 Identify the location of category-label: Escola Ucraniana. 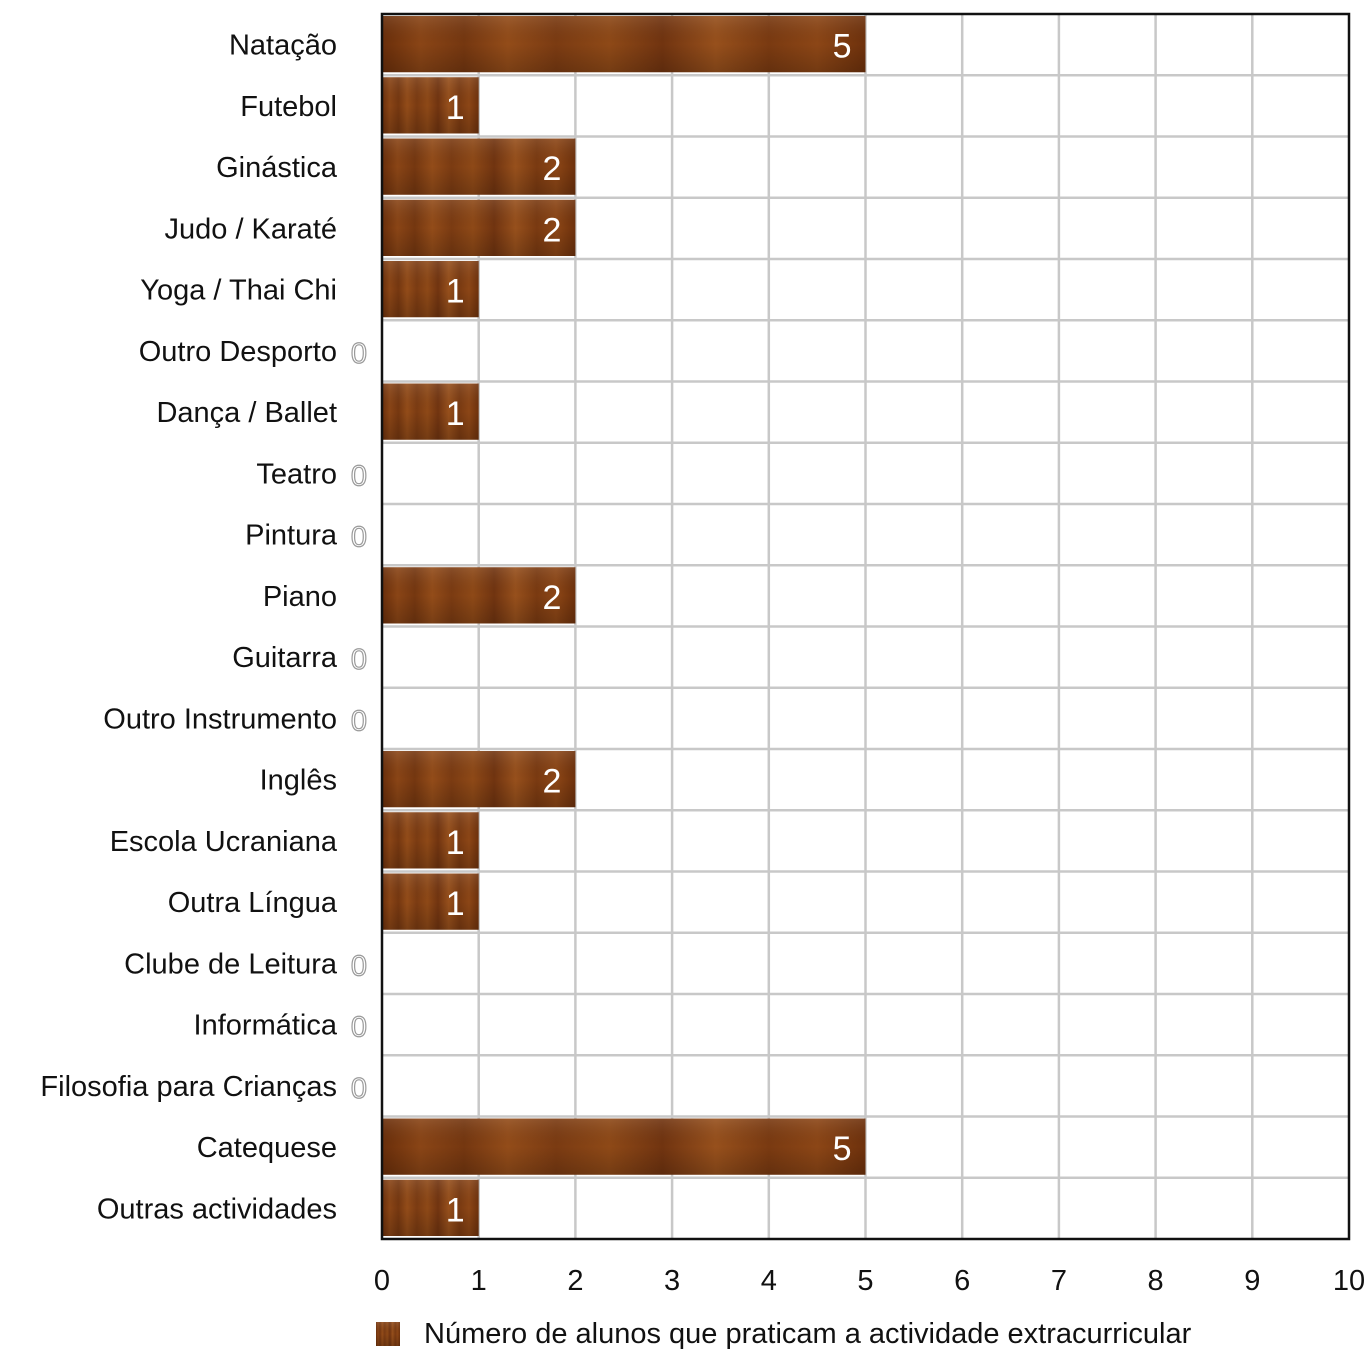
(224, 842).